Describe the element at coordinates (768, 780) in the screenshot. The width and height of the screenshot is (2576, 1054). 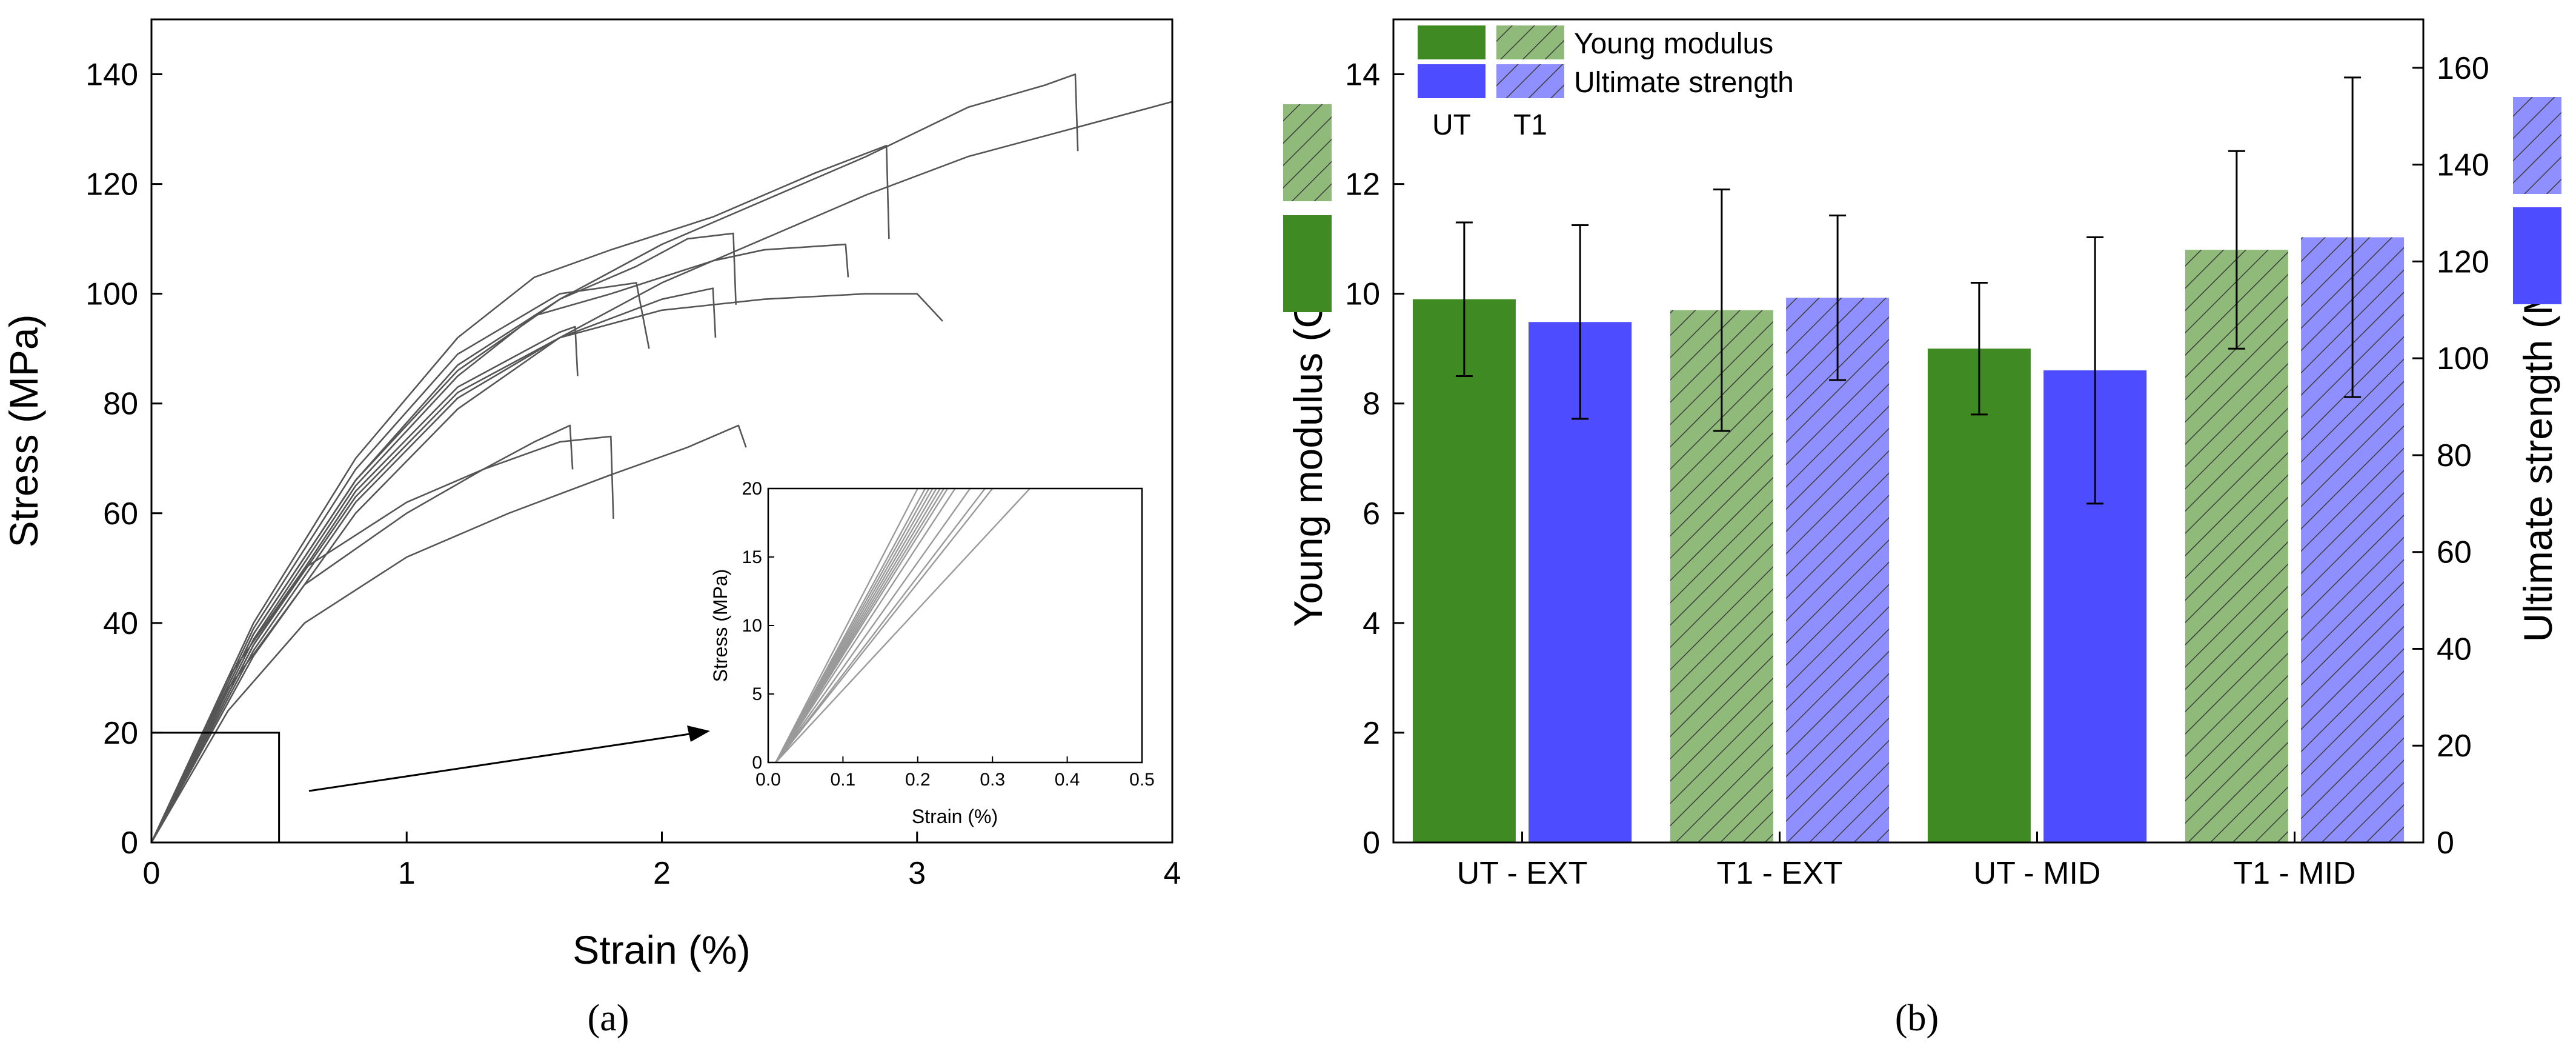
I see `inset-x-tick-label: 0.0` at that location.